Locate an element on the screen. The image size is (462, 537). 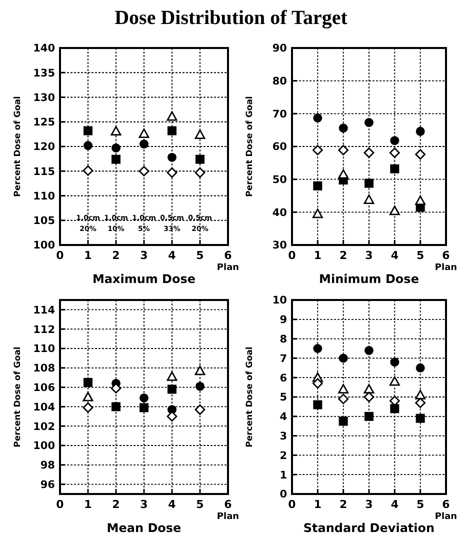
y-tick-label: 60 is located at coordinates (279, 147).